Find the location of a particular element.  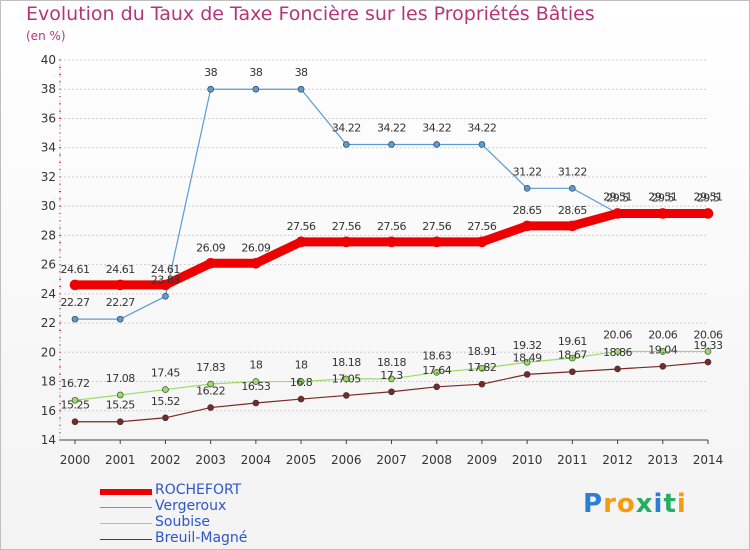

data-label-breuil-magn-: 18.86 is located at coordinates (617, 352).